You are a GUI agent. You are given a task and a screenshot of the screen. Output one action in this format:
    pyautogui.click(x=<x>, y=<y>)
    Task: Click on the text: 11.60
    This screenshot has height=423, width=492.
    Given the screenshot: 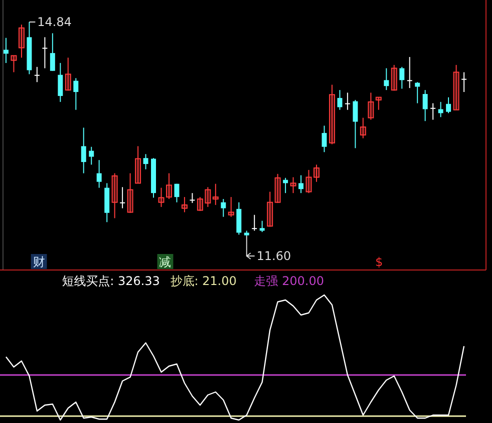 What is the action you would take?
    pyautogui.click(x=274, y=256)
    